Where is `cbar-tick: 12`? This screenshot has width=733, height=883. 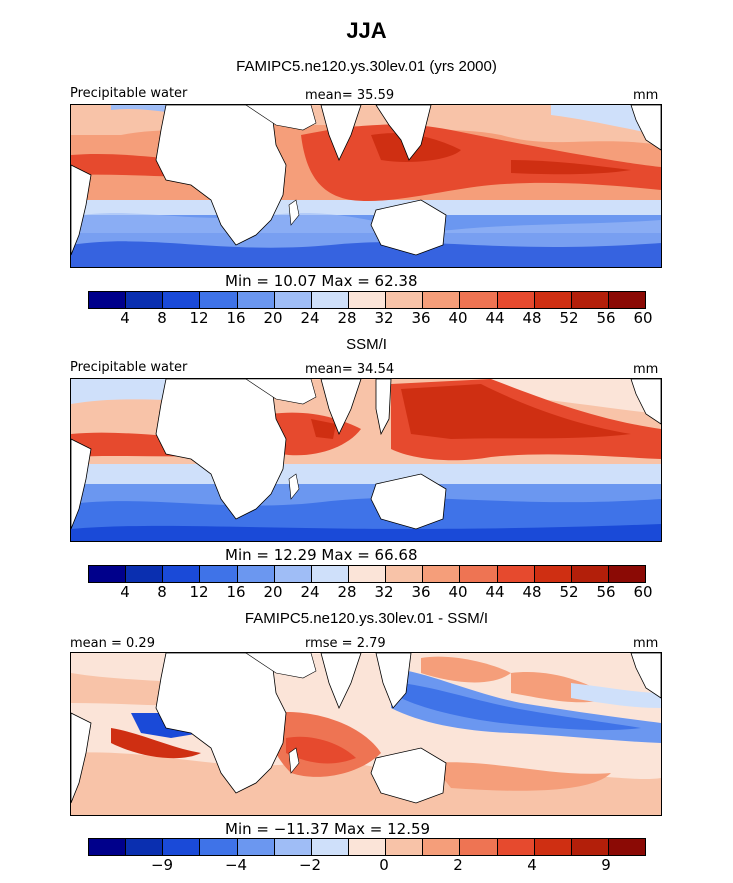
cbar-tick: 12 is located at coordinates (199, 318).